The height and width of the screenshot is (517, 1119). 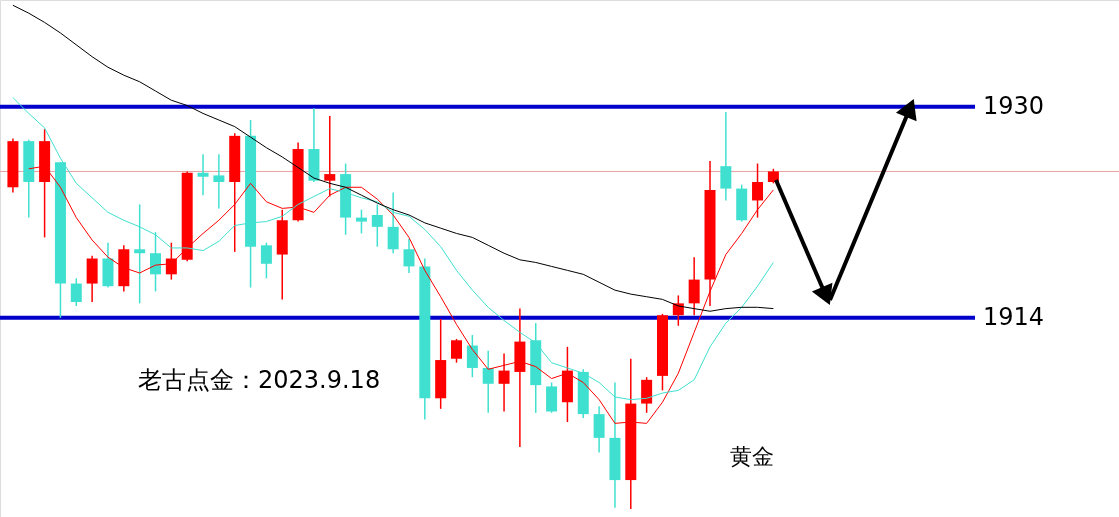 What do you see at coordinates (752, 456) in the screenshot?
I see `annotation: 黄金` at bounding box center [752, 456].